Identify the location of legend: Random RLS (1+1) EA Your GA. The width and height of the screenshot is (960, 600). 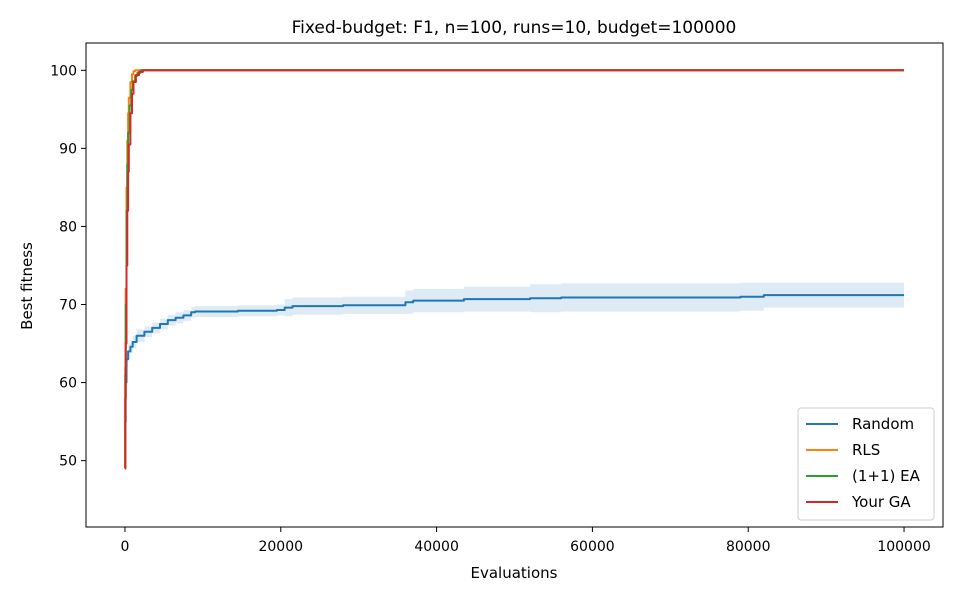
(866, 464).